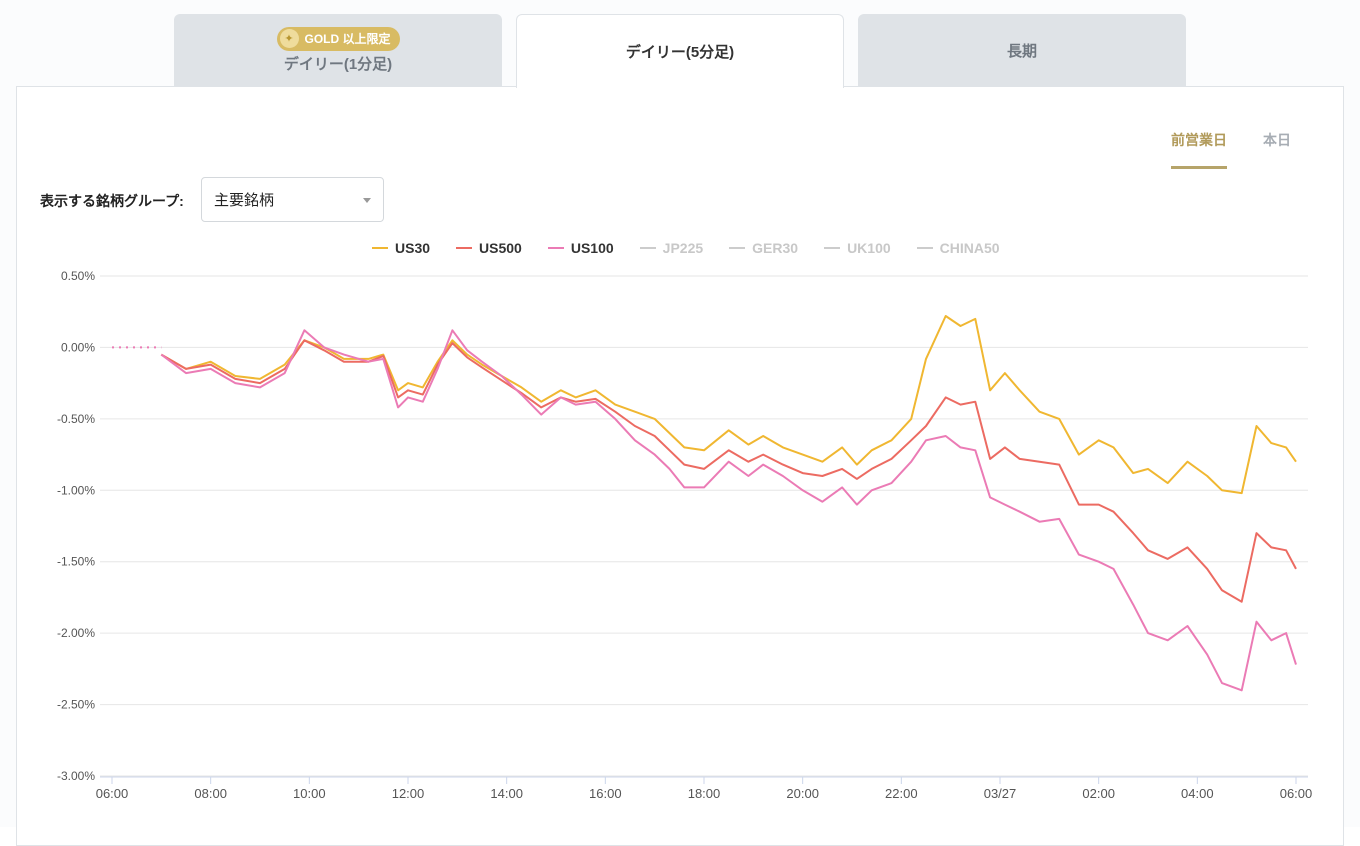  I want to click on y-tick-label: -1.00%, so click(76, 490).